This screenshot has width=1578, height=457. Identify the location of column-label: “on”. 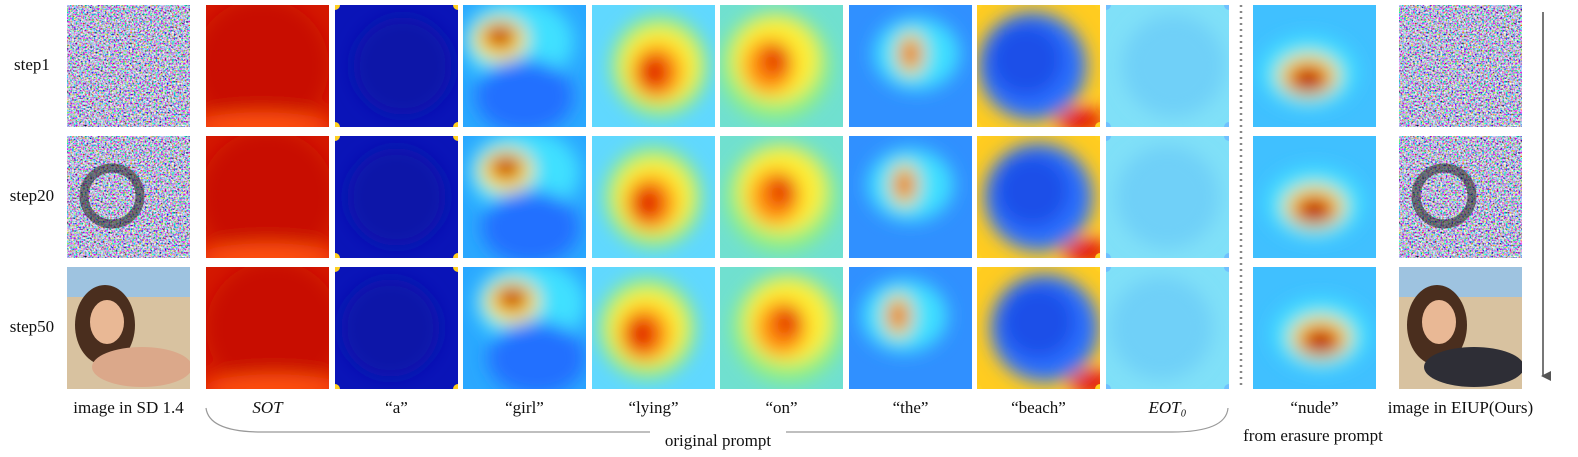
(781, 407).